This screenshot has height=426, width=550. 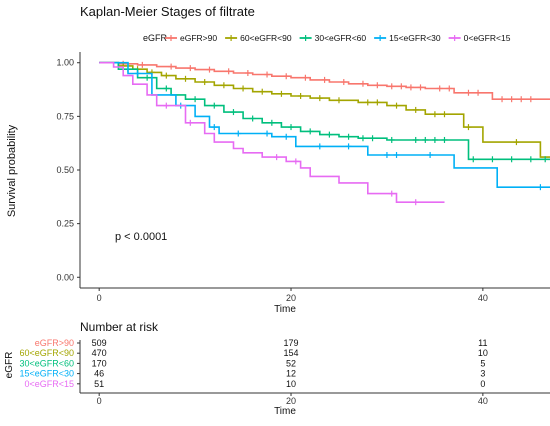 I want to click on x-tick-label: 40, so click(x=483, y=298).